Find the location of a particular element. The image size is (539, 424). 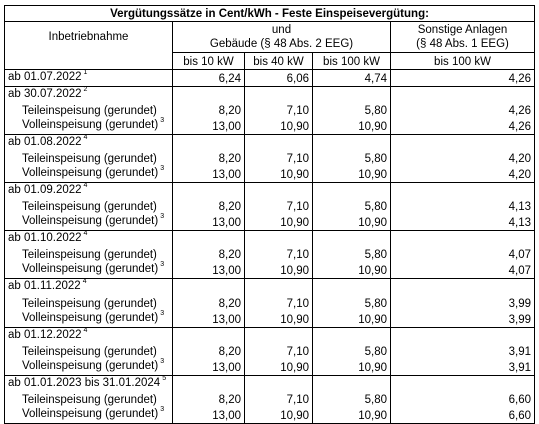

rate-group-header-row: ab 01.01.2023 bis 31.01.2024 5 is located at coordinates (269, 383).